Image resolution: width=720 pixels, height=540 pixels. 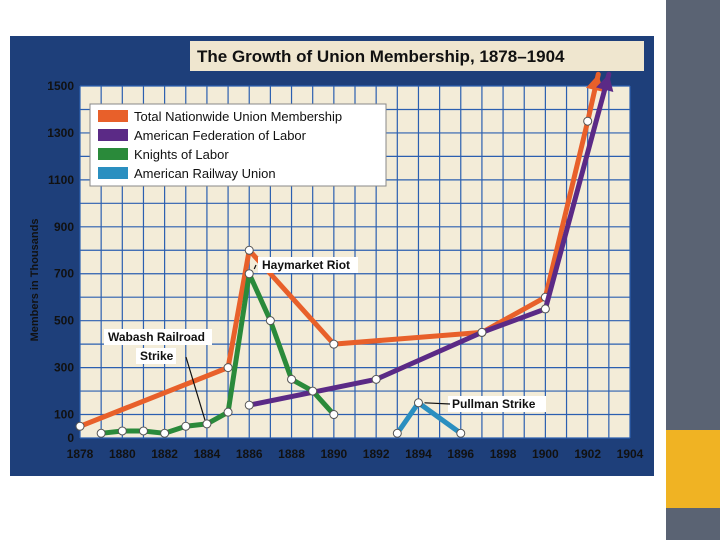 I want to click on annotation-label: Strike, so click(x=157, y=356).